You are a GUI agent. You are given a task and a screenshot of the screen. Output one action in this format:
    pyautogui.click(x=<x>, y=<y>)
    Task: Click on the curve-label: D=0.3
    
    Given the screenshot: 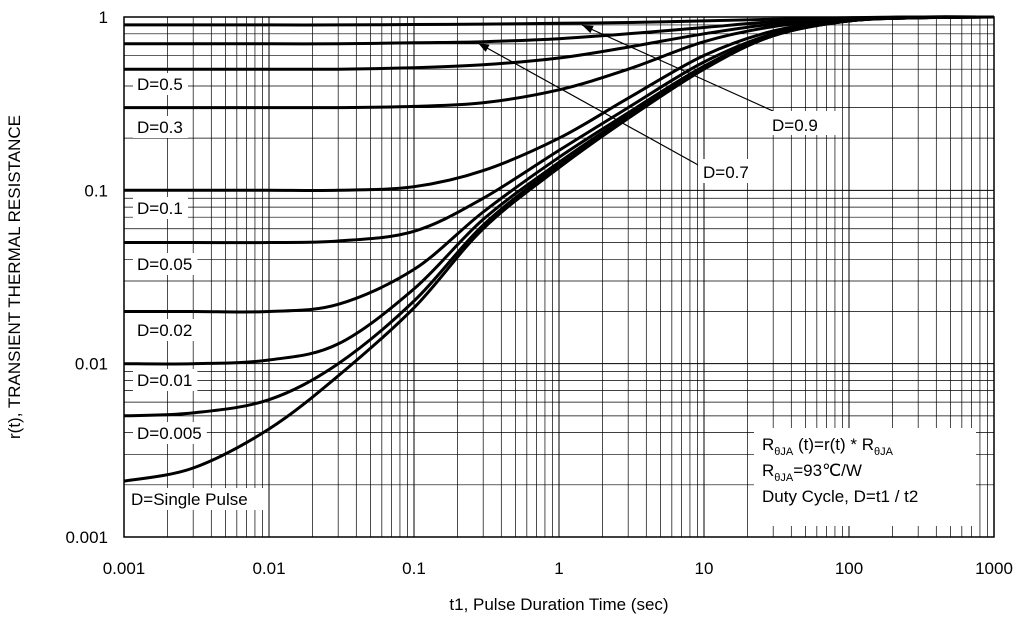 What is the action you would take?
    pyautogui.click(x=160, y=127)
    